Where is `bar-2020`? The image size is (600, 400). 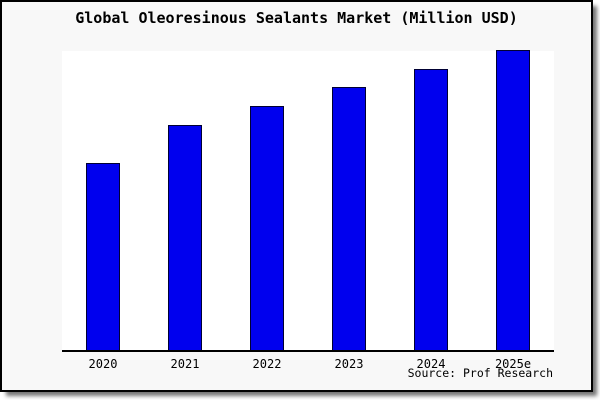 bar-2020 is located at coordinates (103, 256).